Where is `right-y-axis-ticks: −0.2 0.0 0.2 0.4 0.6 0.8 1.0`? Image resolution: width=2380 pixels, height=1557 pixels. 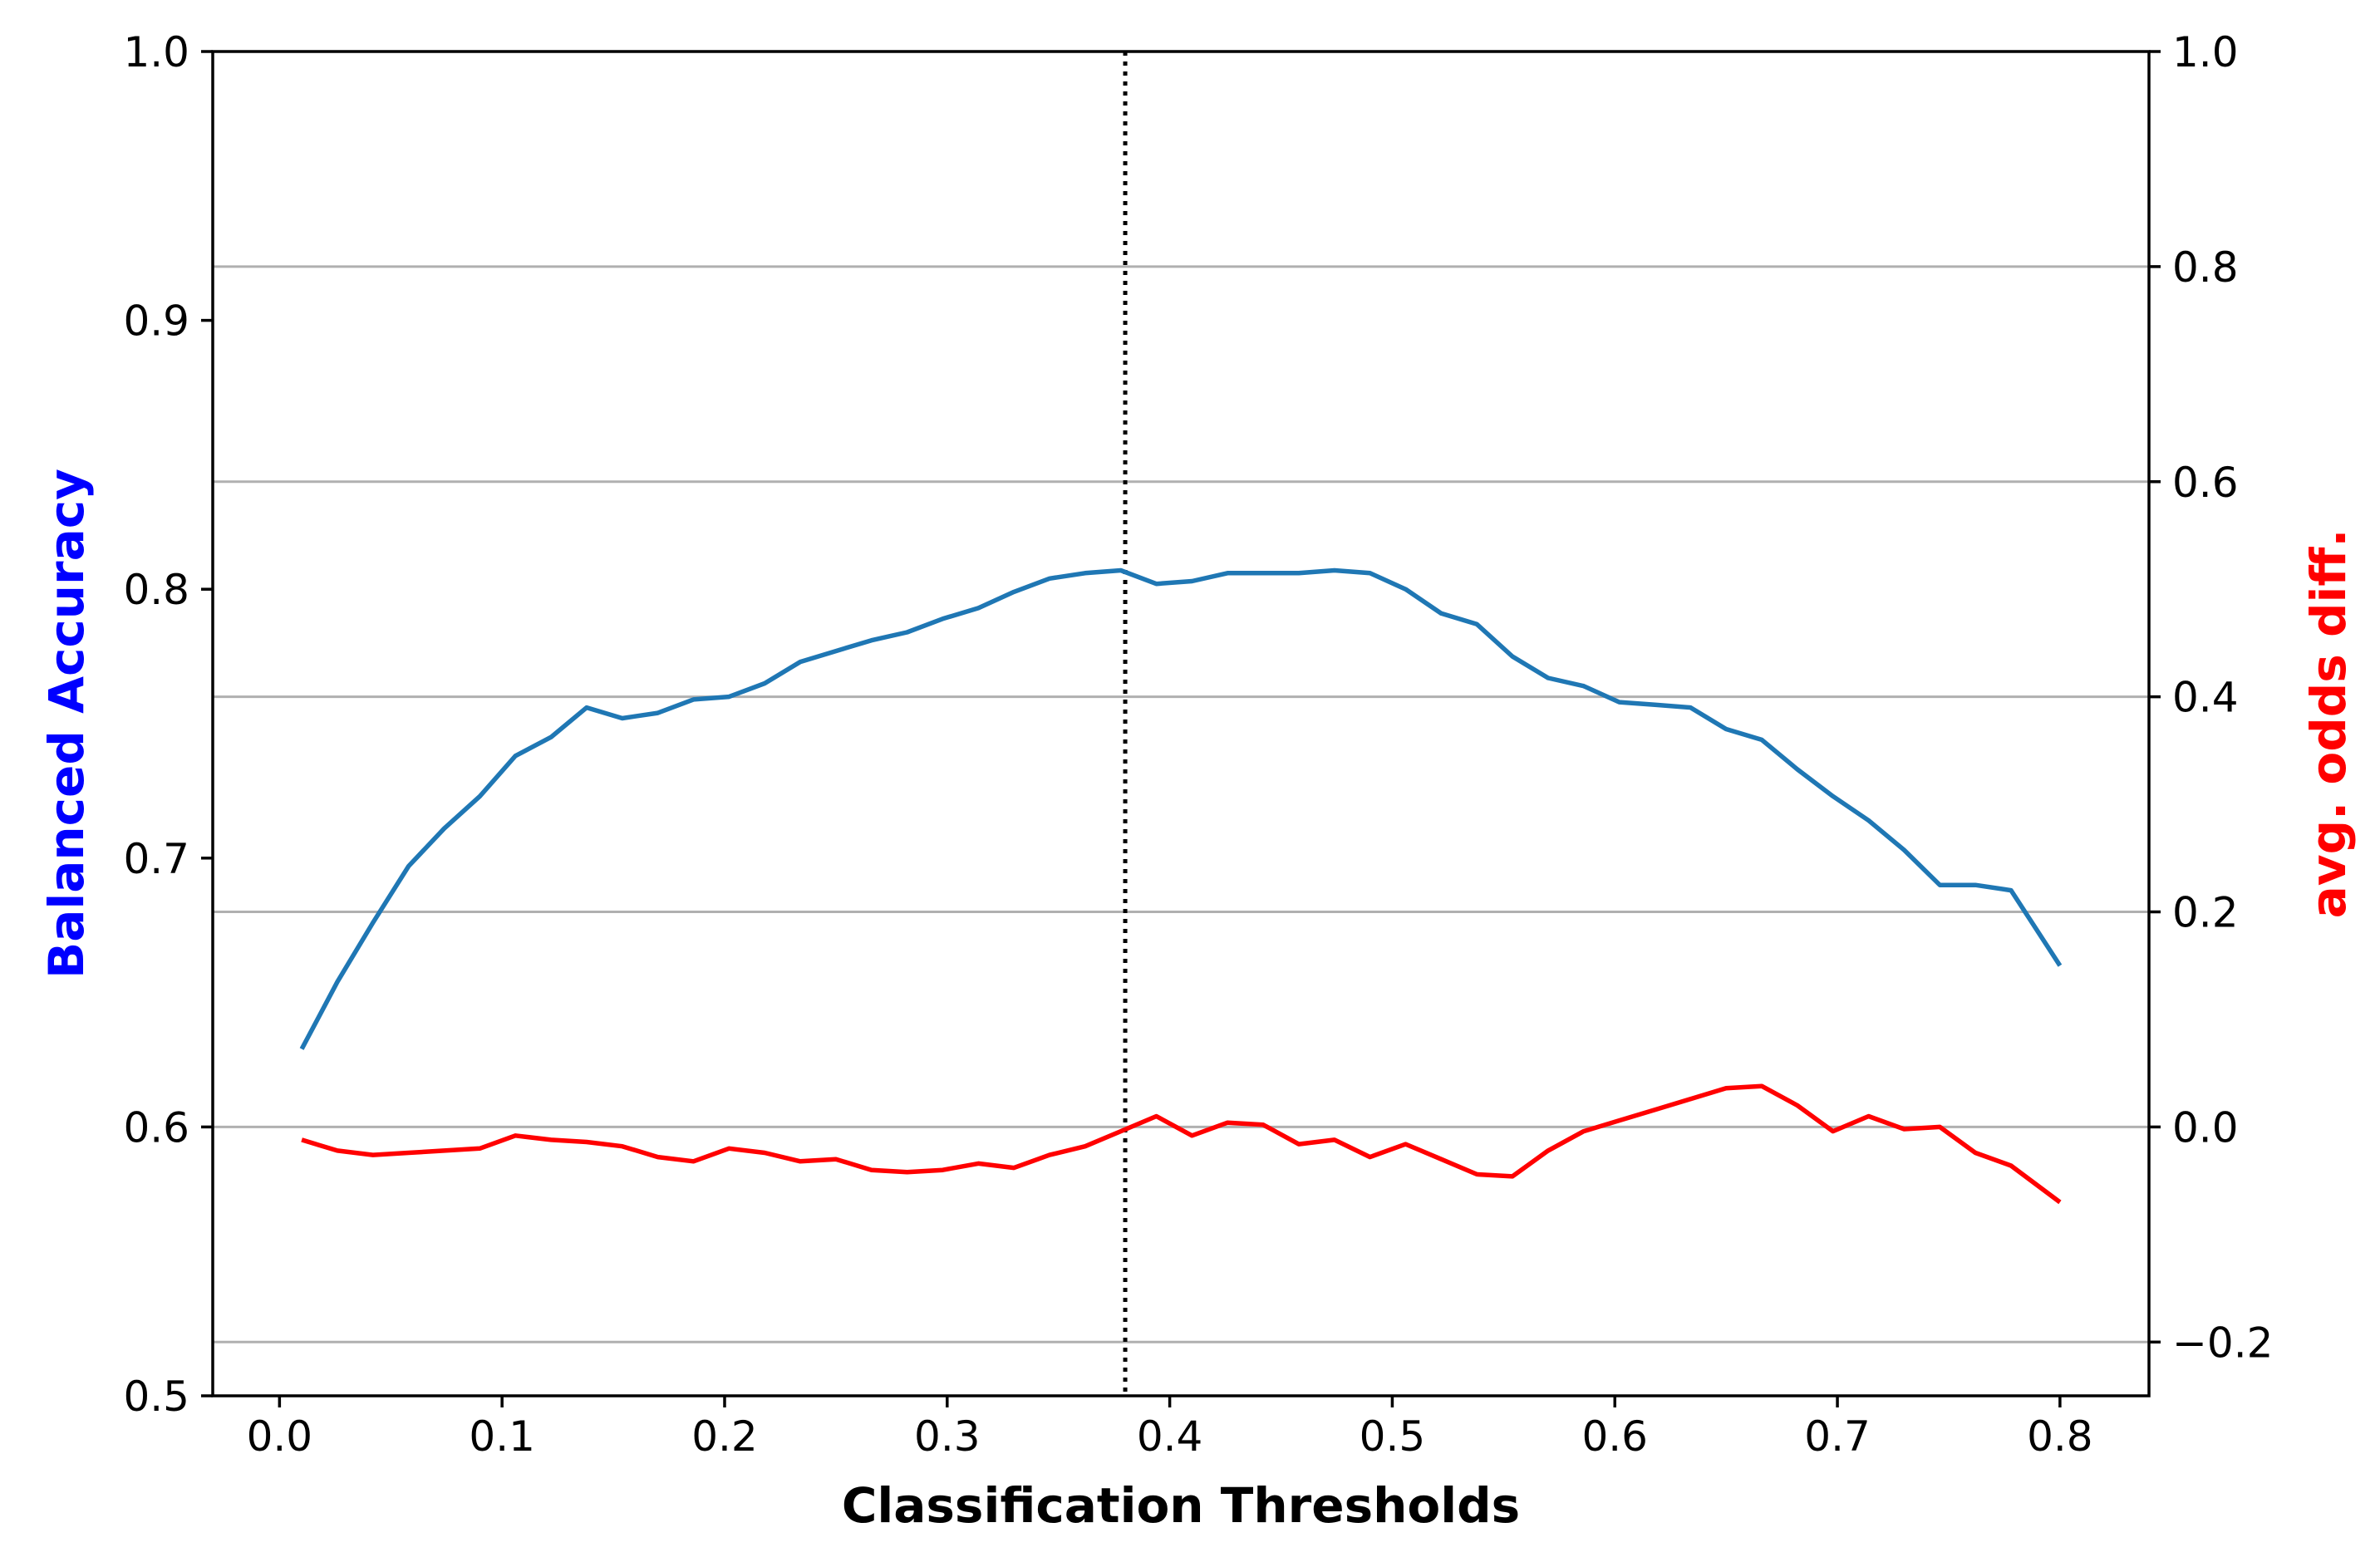
right-y-axis-ticks: −0.2 0.0 0.2 0.4 0.6 0.8 1.0 is located at coordinates (2211, 697).